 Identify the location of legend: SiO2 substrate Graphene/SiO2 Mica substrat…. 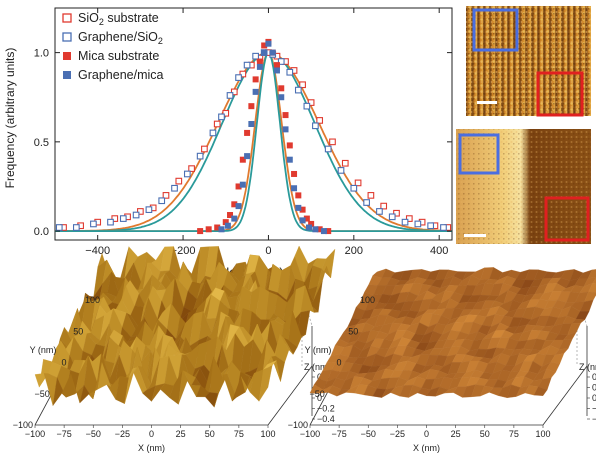
(113, 46).